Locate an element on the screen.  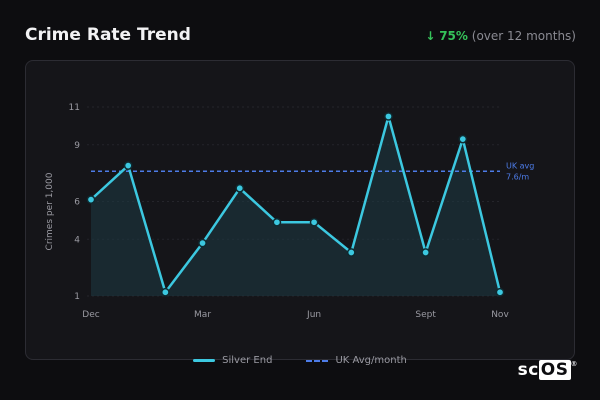
legend-item-silver-end: Silver End is located at coordinates (232, 360).